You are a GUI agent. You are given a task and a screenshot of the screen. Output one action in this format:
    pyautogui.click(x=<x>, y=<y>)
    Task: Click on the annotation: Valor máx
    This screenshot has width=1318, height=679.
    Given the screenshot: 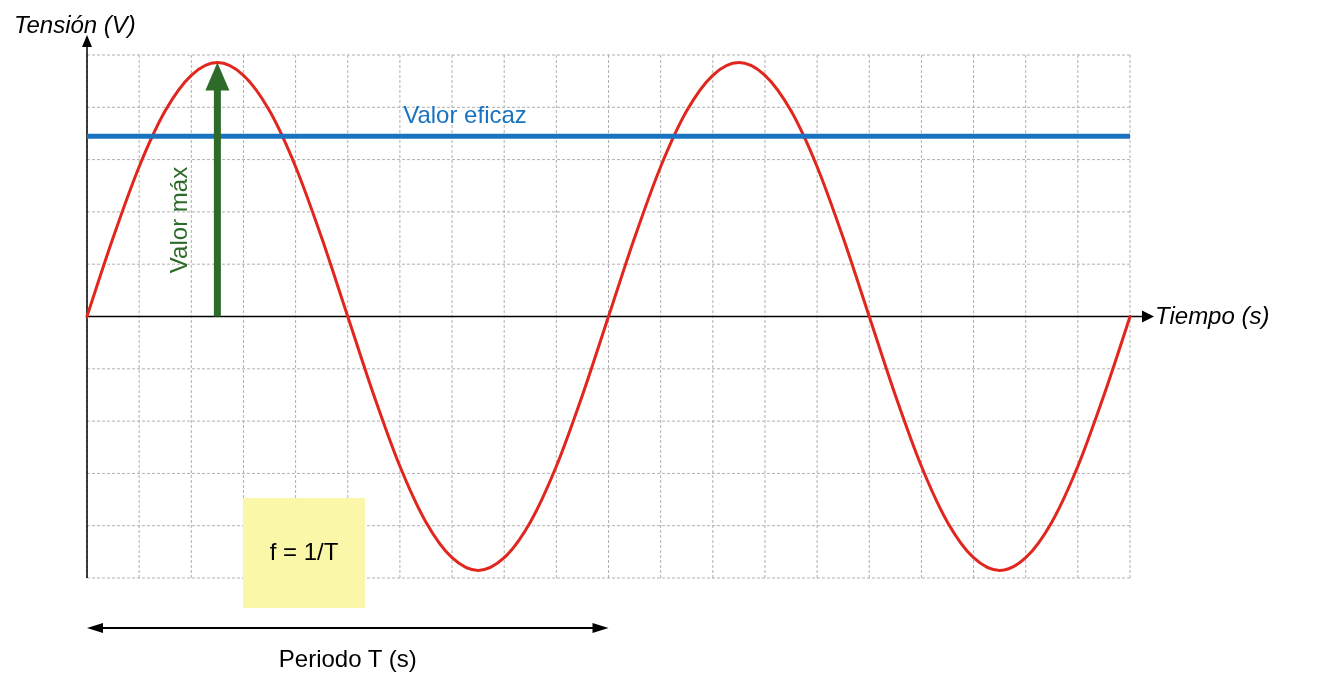 What is the action you would take?
    pyautogui.click(x=179, y=220)
    